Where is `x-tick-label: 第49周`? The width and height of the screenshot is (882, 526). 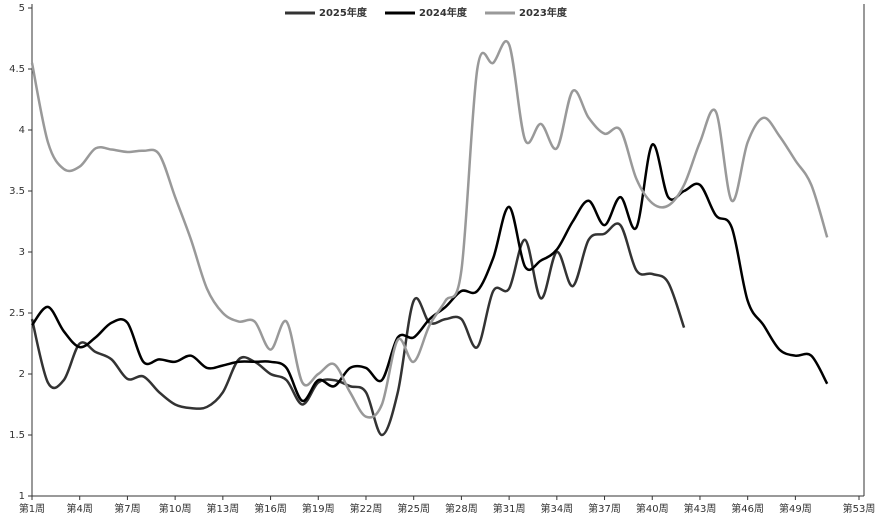
x-tick-label: 第49周 is located at coordinates (795, 508).